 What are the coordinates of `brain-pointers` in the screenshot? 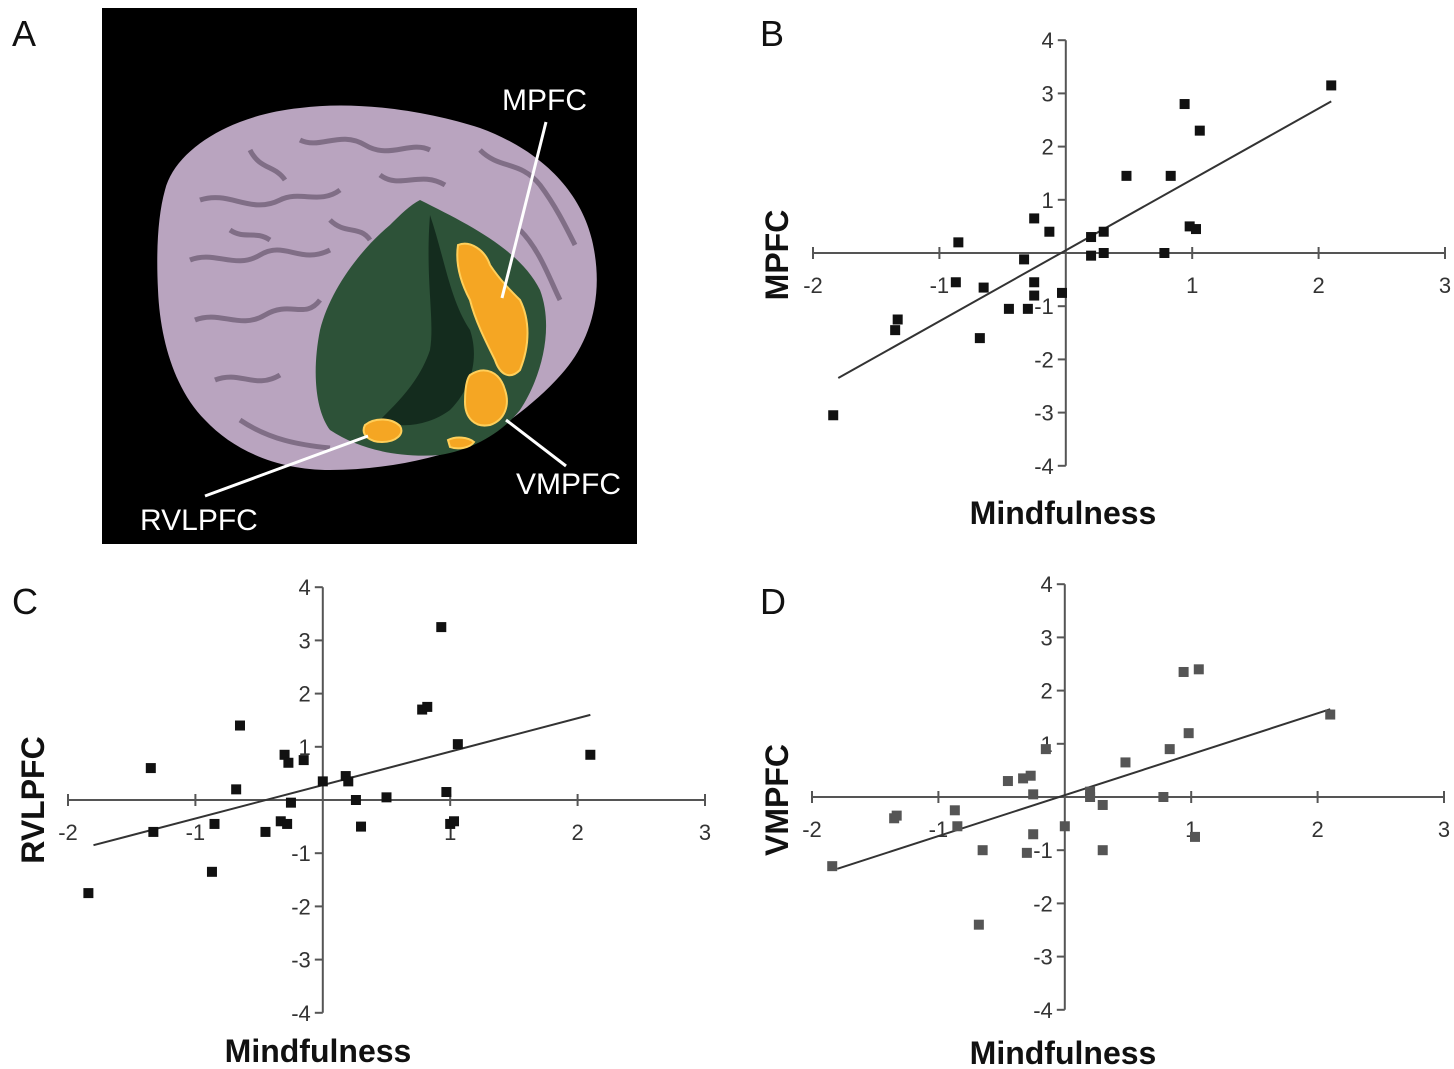 It's located at (385, 309).